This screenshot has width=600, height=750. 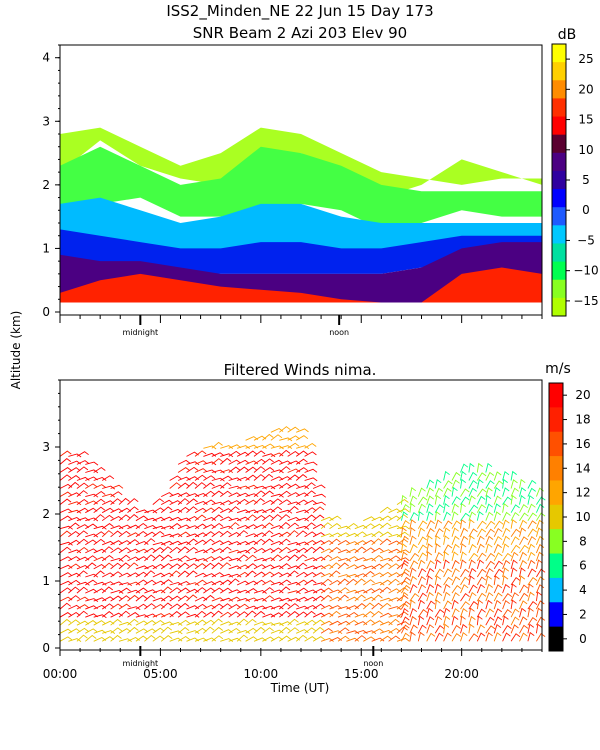 What do you see at coordinates (300, 33) in the screenshot?
I see `chart-title-line2: SNR Beam 2 Azi 203 Elev 90` at bounding box center [300, 33].